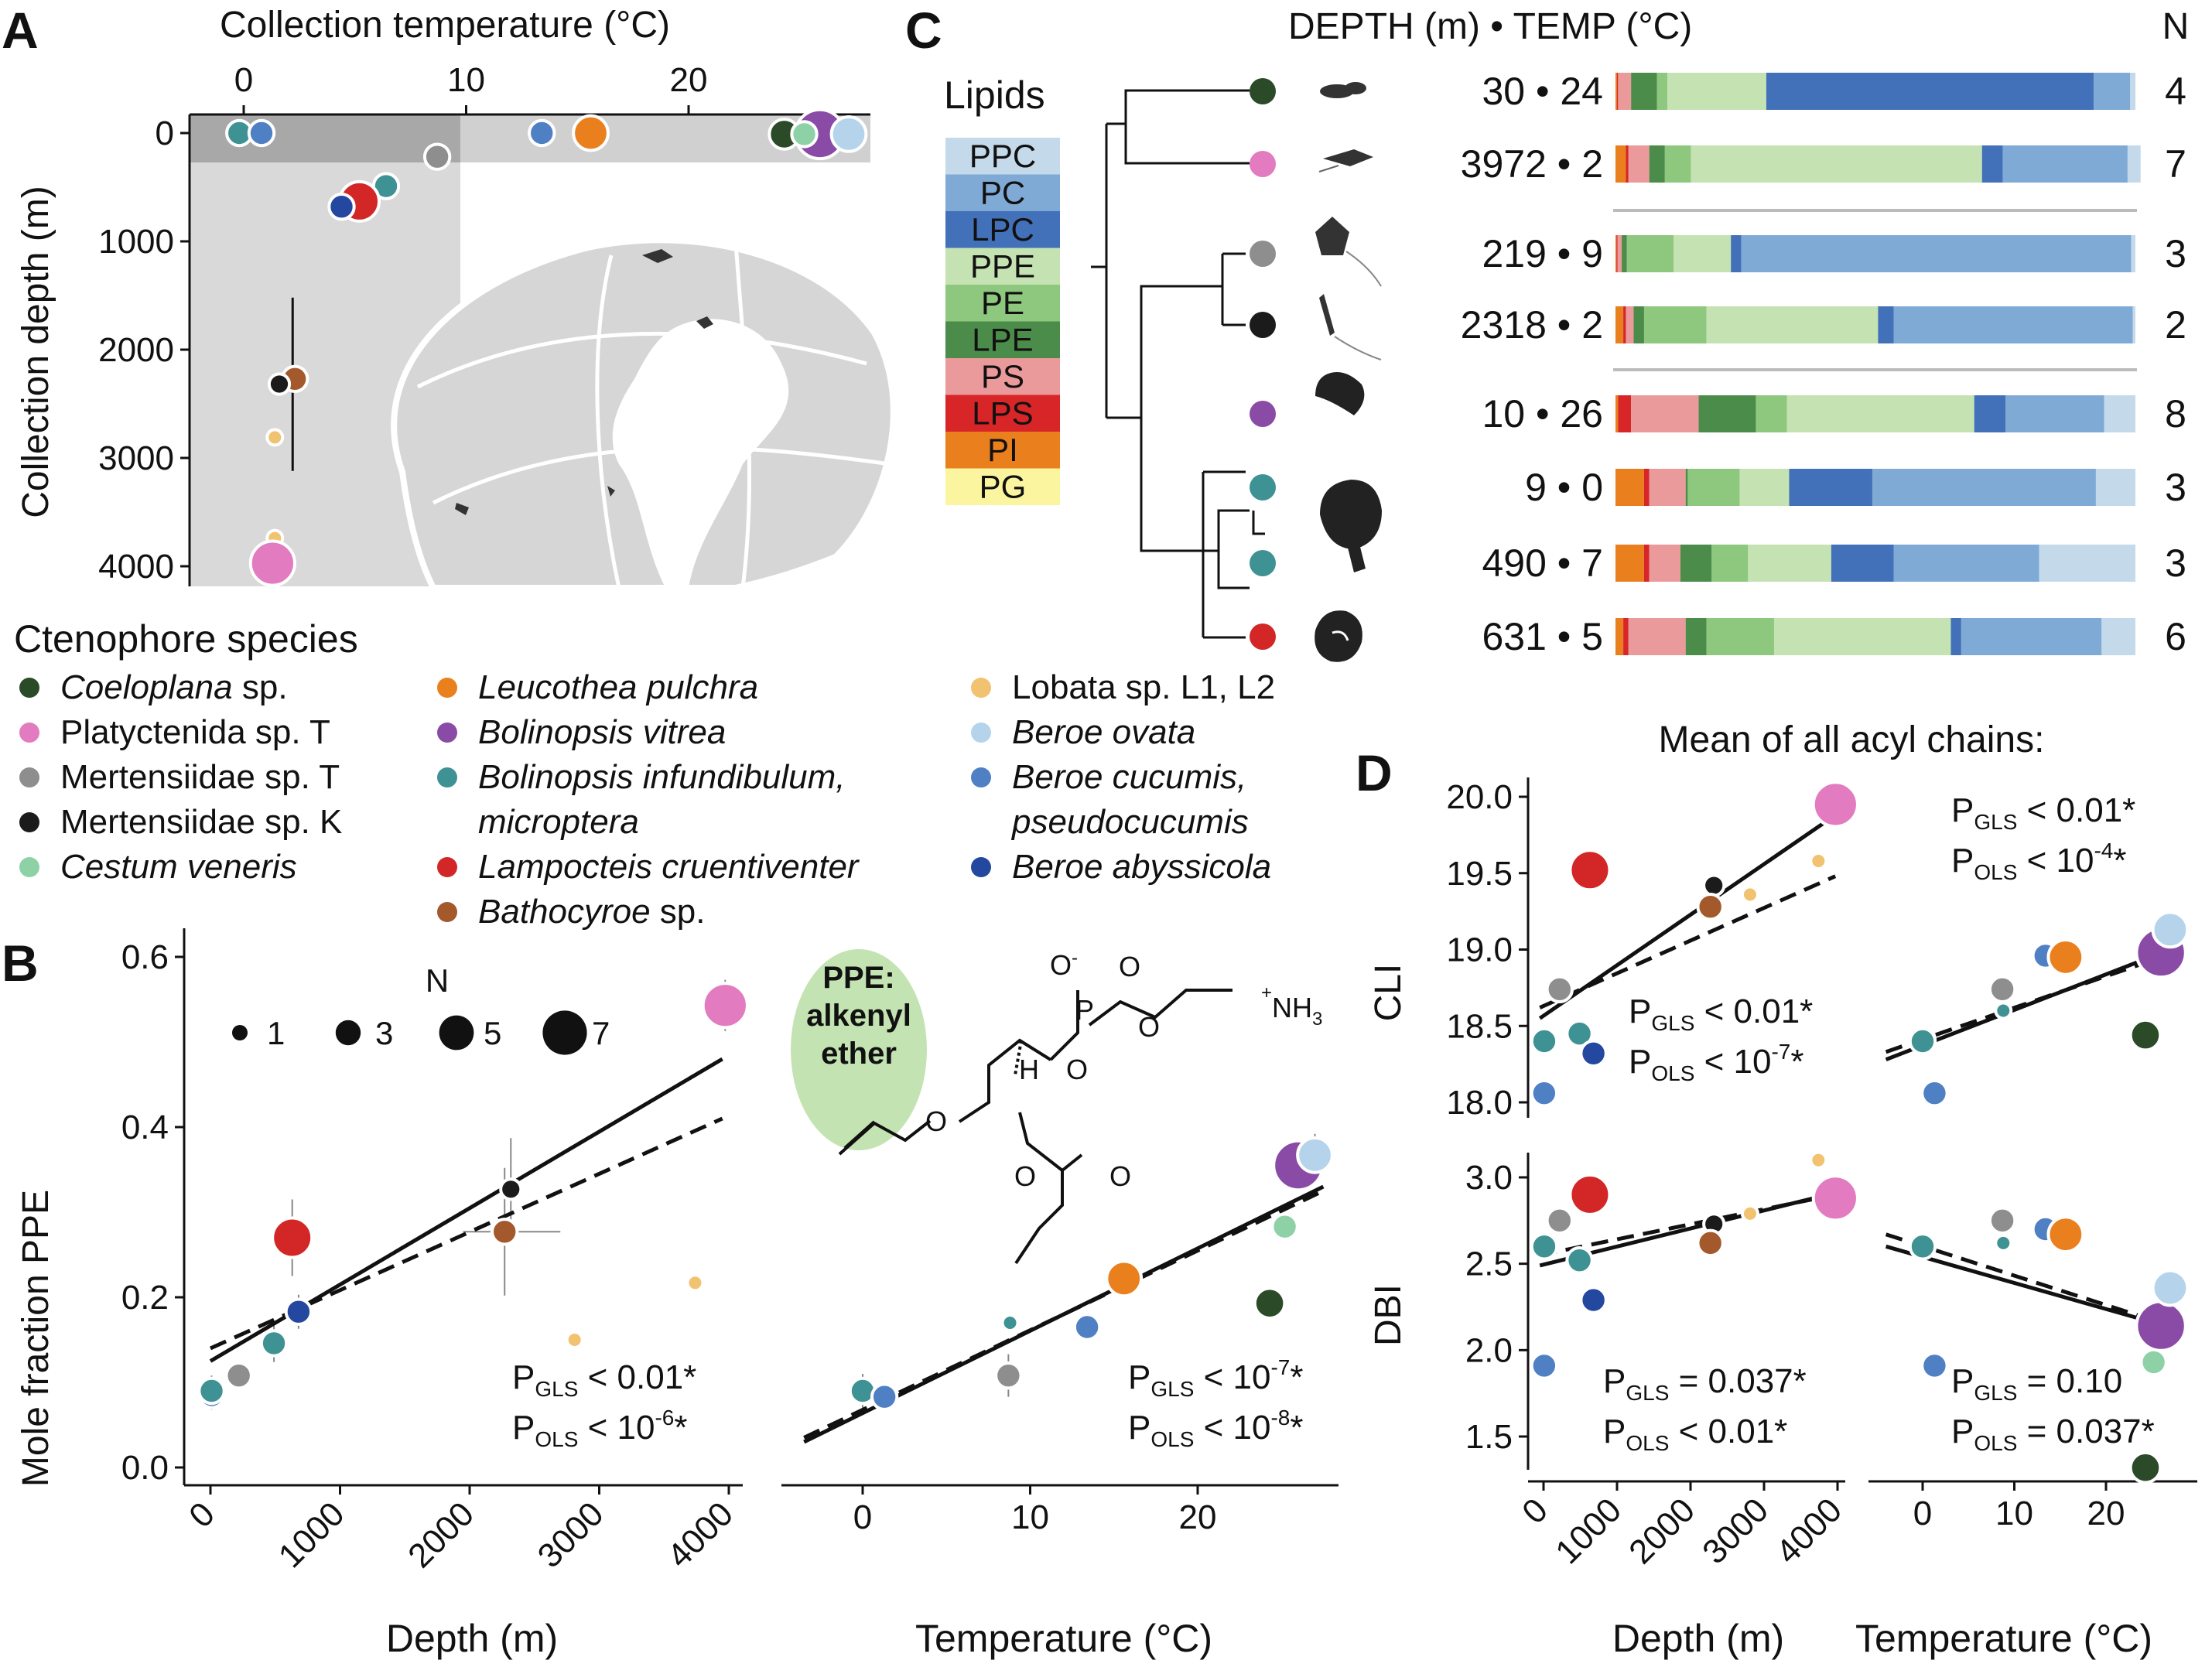  Describe the element at coordinates (29, 688) in the screenshot. I see `legend-swatch-coel` at that location.